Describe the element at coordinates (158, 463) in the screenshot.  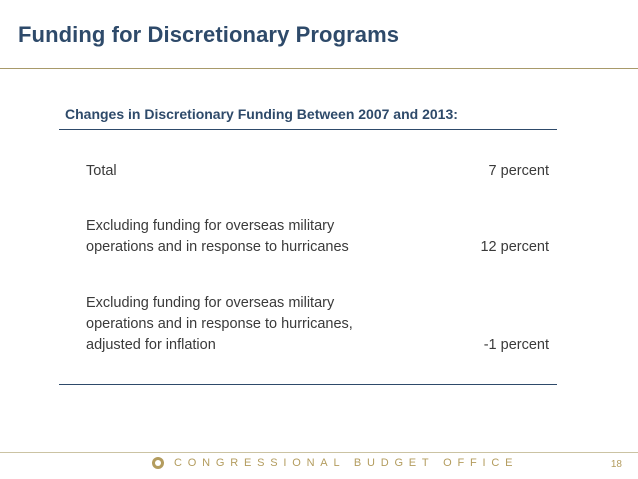
I see `cbo-logo-icon` at that location.